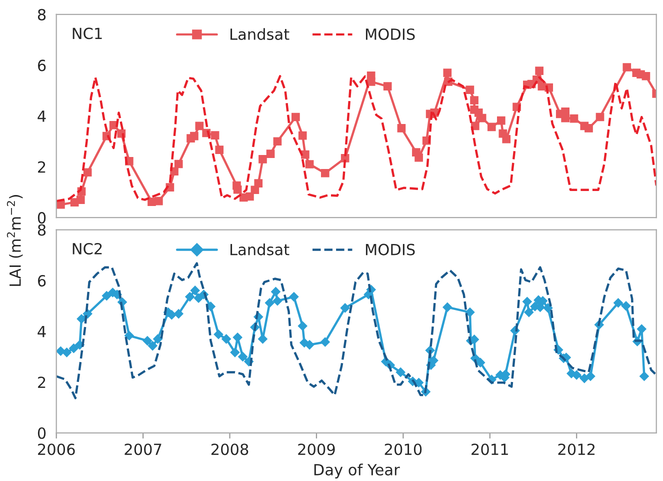 The image size is (663, 481). Describe the element at coordinates (316, 450) in the screenshot. I see `x-tick-label: 2009` at that location.